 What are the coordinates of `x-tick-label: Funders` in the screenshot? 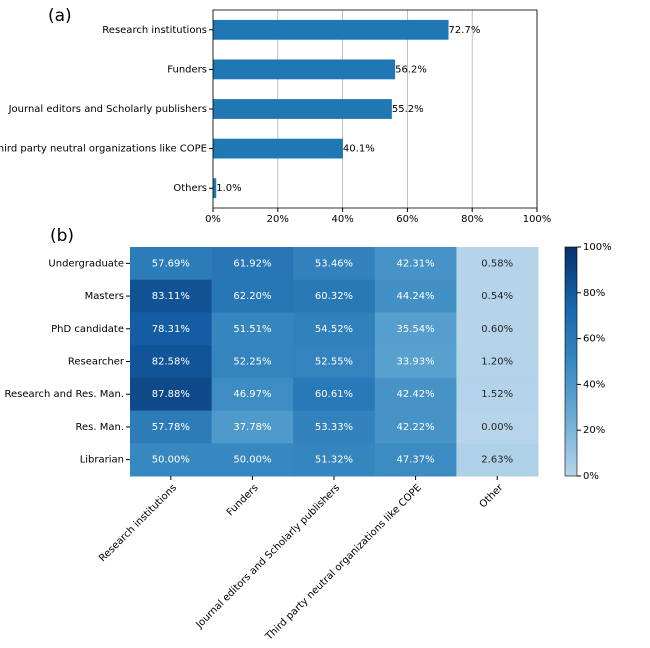 It's located at (243, 500).